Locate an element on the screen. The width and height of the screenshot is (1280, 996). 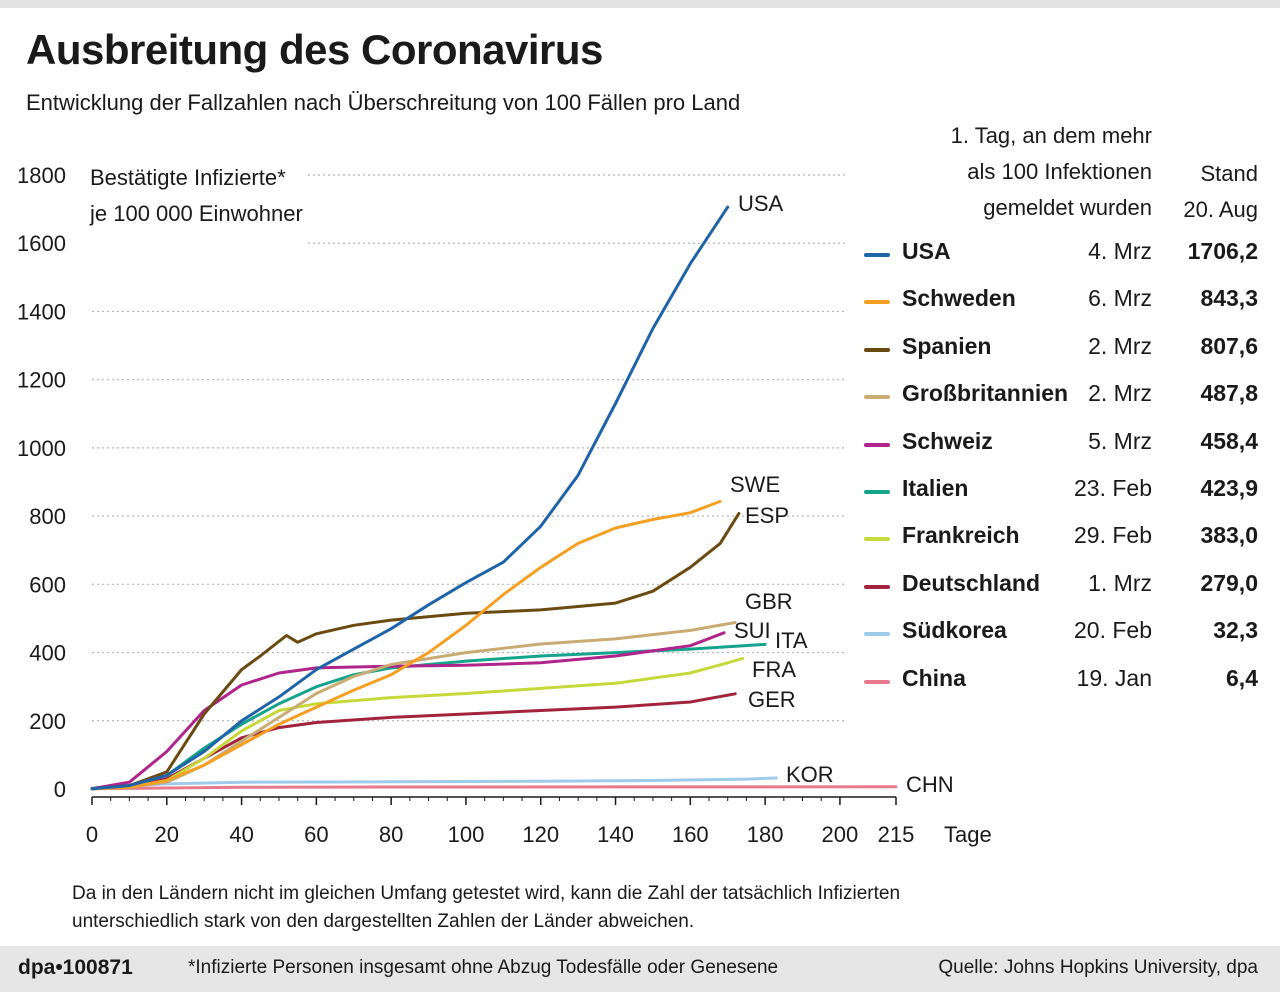
legend-country: China is located at coordinates (934, 677).